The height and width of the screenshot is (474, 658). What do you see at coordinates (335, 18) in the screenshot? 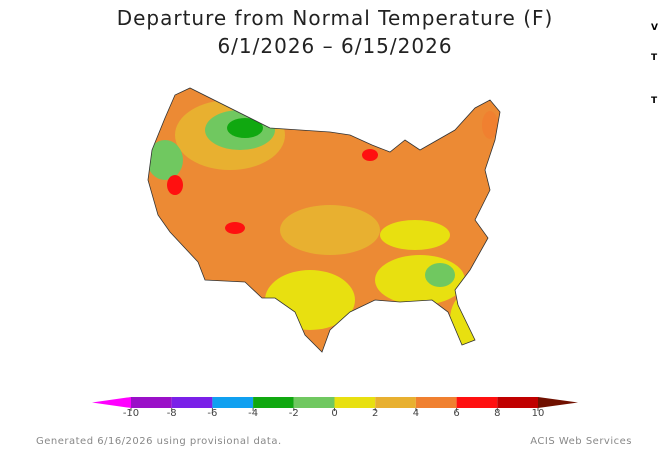
I see `title: Departure from Normal Temperature (F)` at bounding box center [335, 18].